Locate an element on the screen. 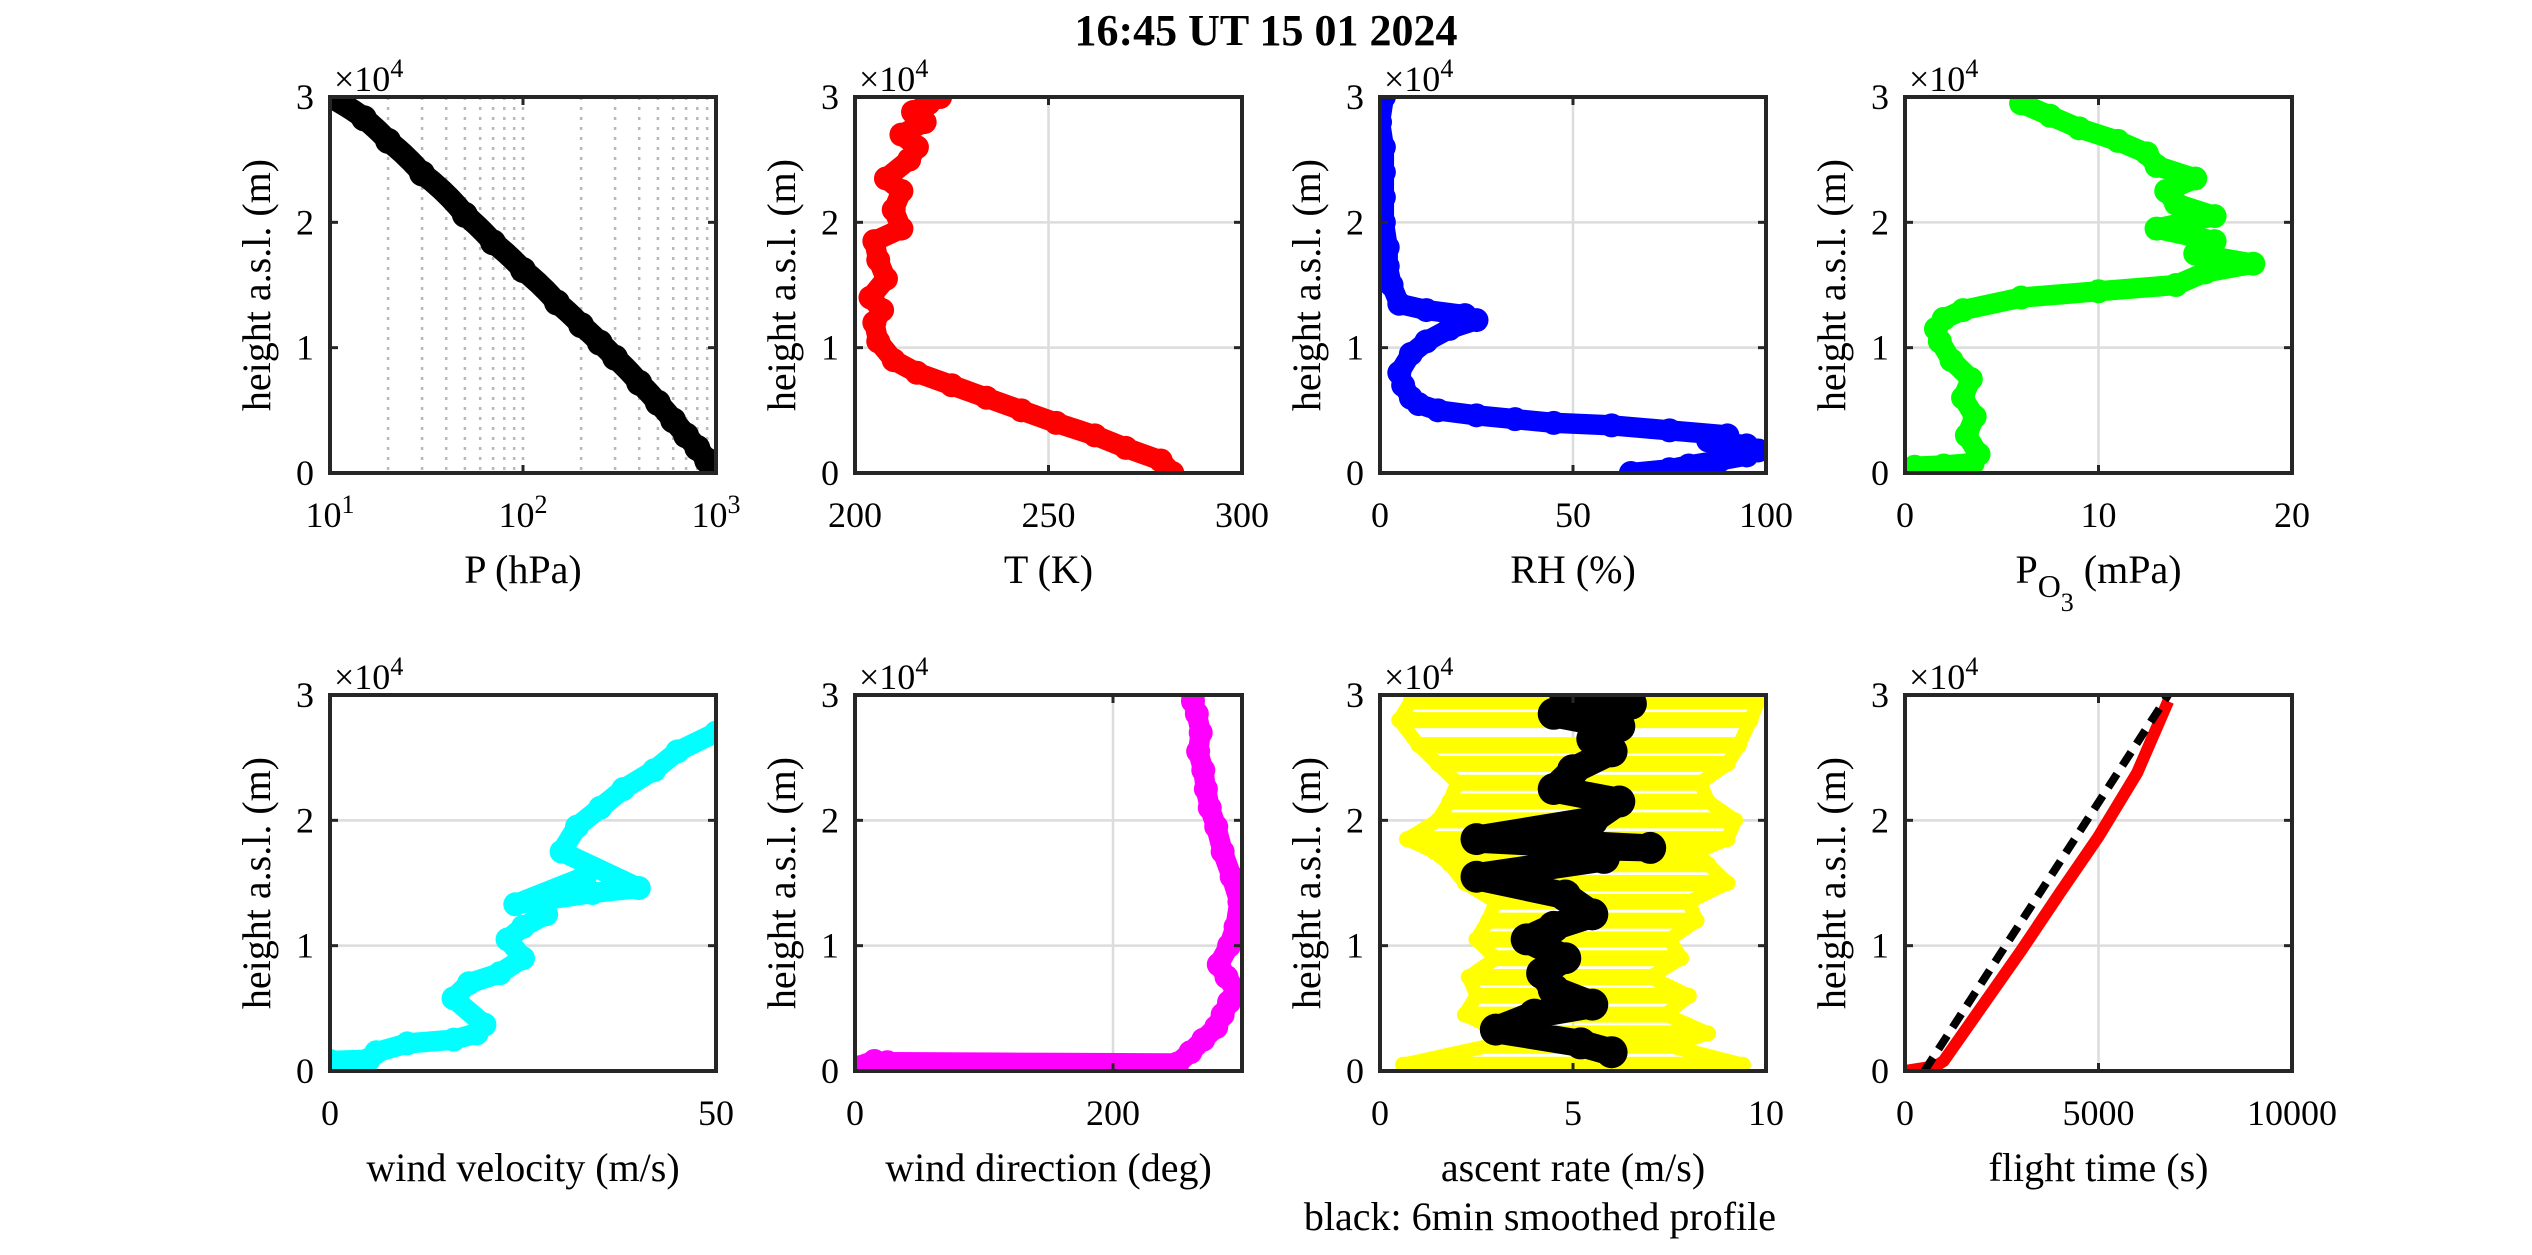 The width and height of the screenshot is (2532, 1255). ticks: 0 10 20 0 1 2 3 is located at coordinates (2090, 306).